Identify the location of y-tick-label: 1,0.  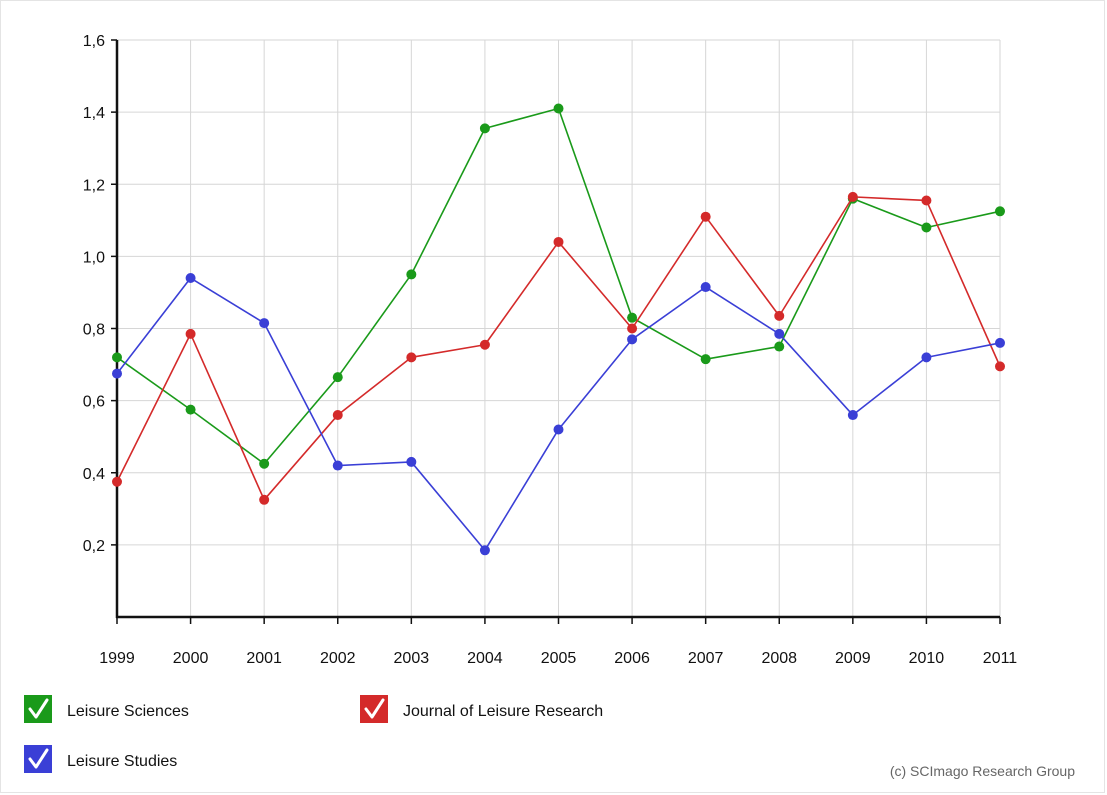
(94, 257).